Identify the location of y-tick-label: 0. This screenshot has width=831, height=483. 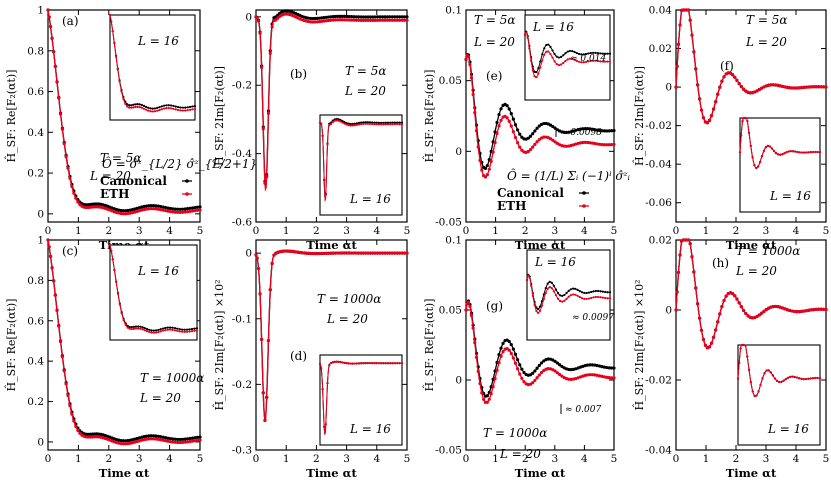
(248, 254).